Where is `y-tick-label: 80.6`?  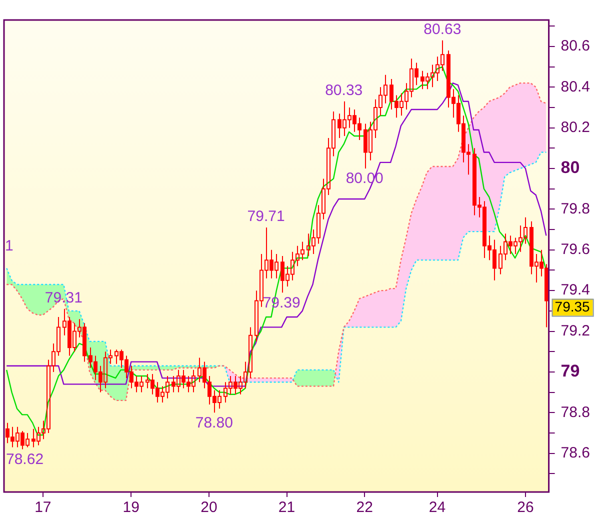 y-tick-label: 80.6 is located at coordinates (575, 46).